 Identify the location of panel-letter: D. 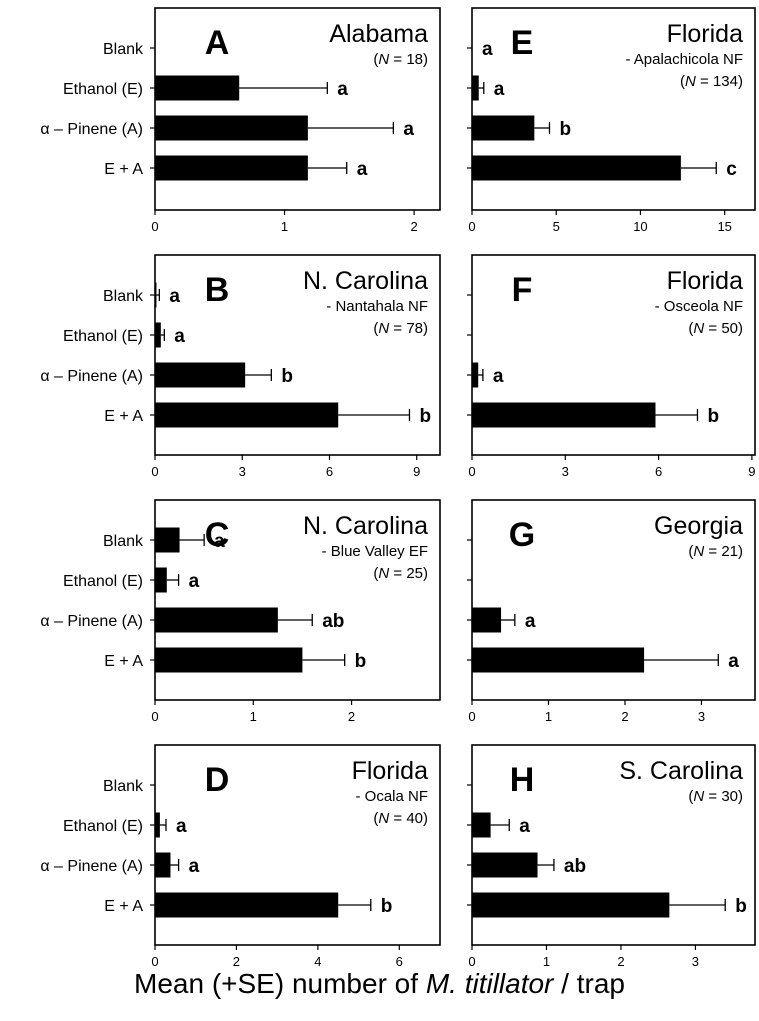
(217, 780).